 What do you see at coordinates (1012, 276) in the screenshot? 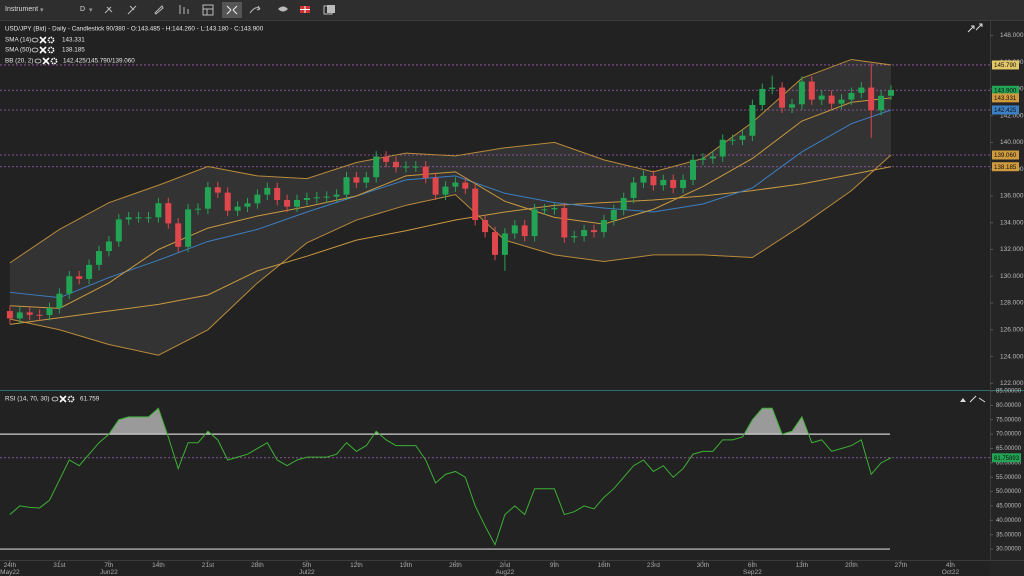
I see `y-tick-label: 130.000` at bounding box center [1012, 276].